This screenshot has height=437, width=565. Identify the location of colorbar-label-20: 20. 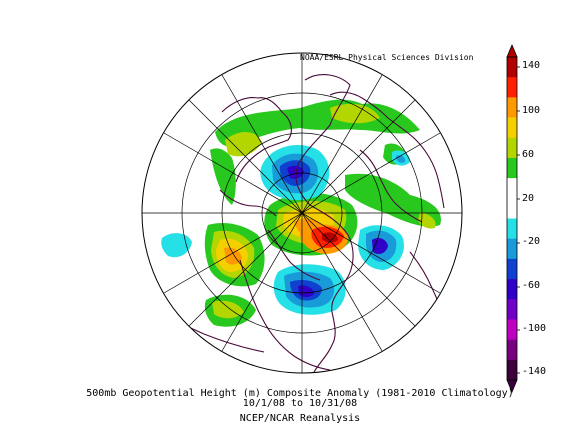
(528, 198).